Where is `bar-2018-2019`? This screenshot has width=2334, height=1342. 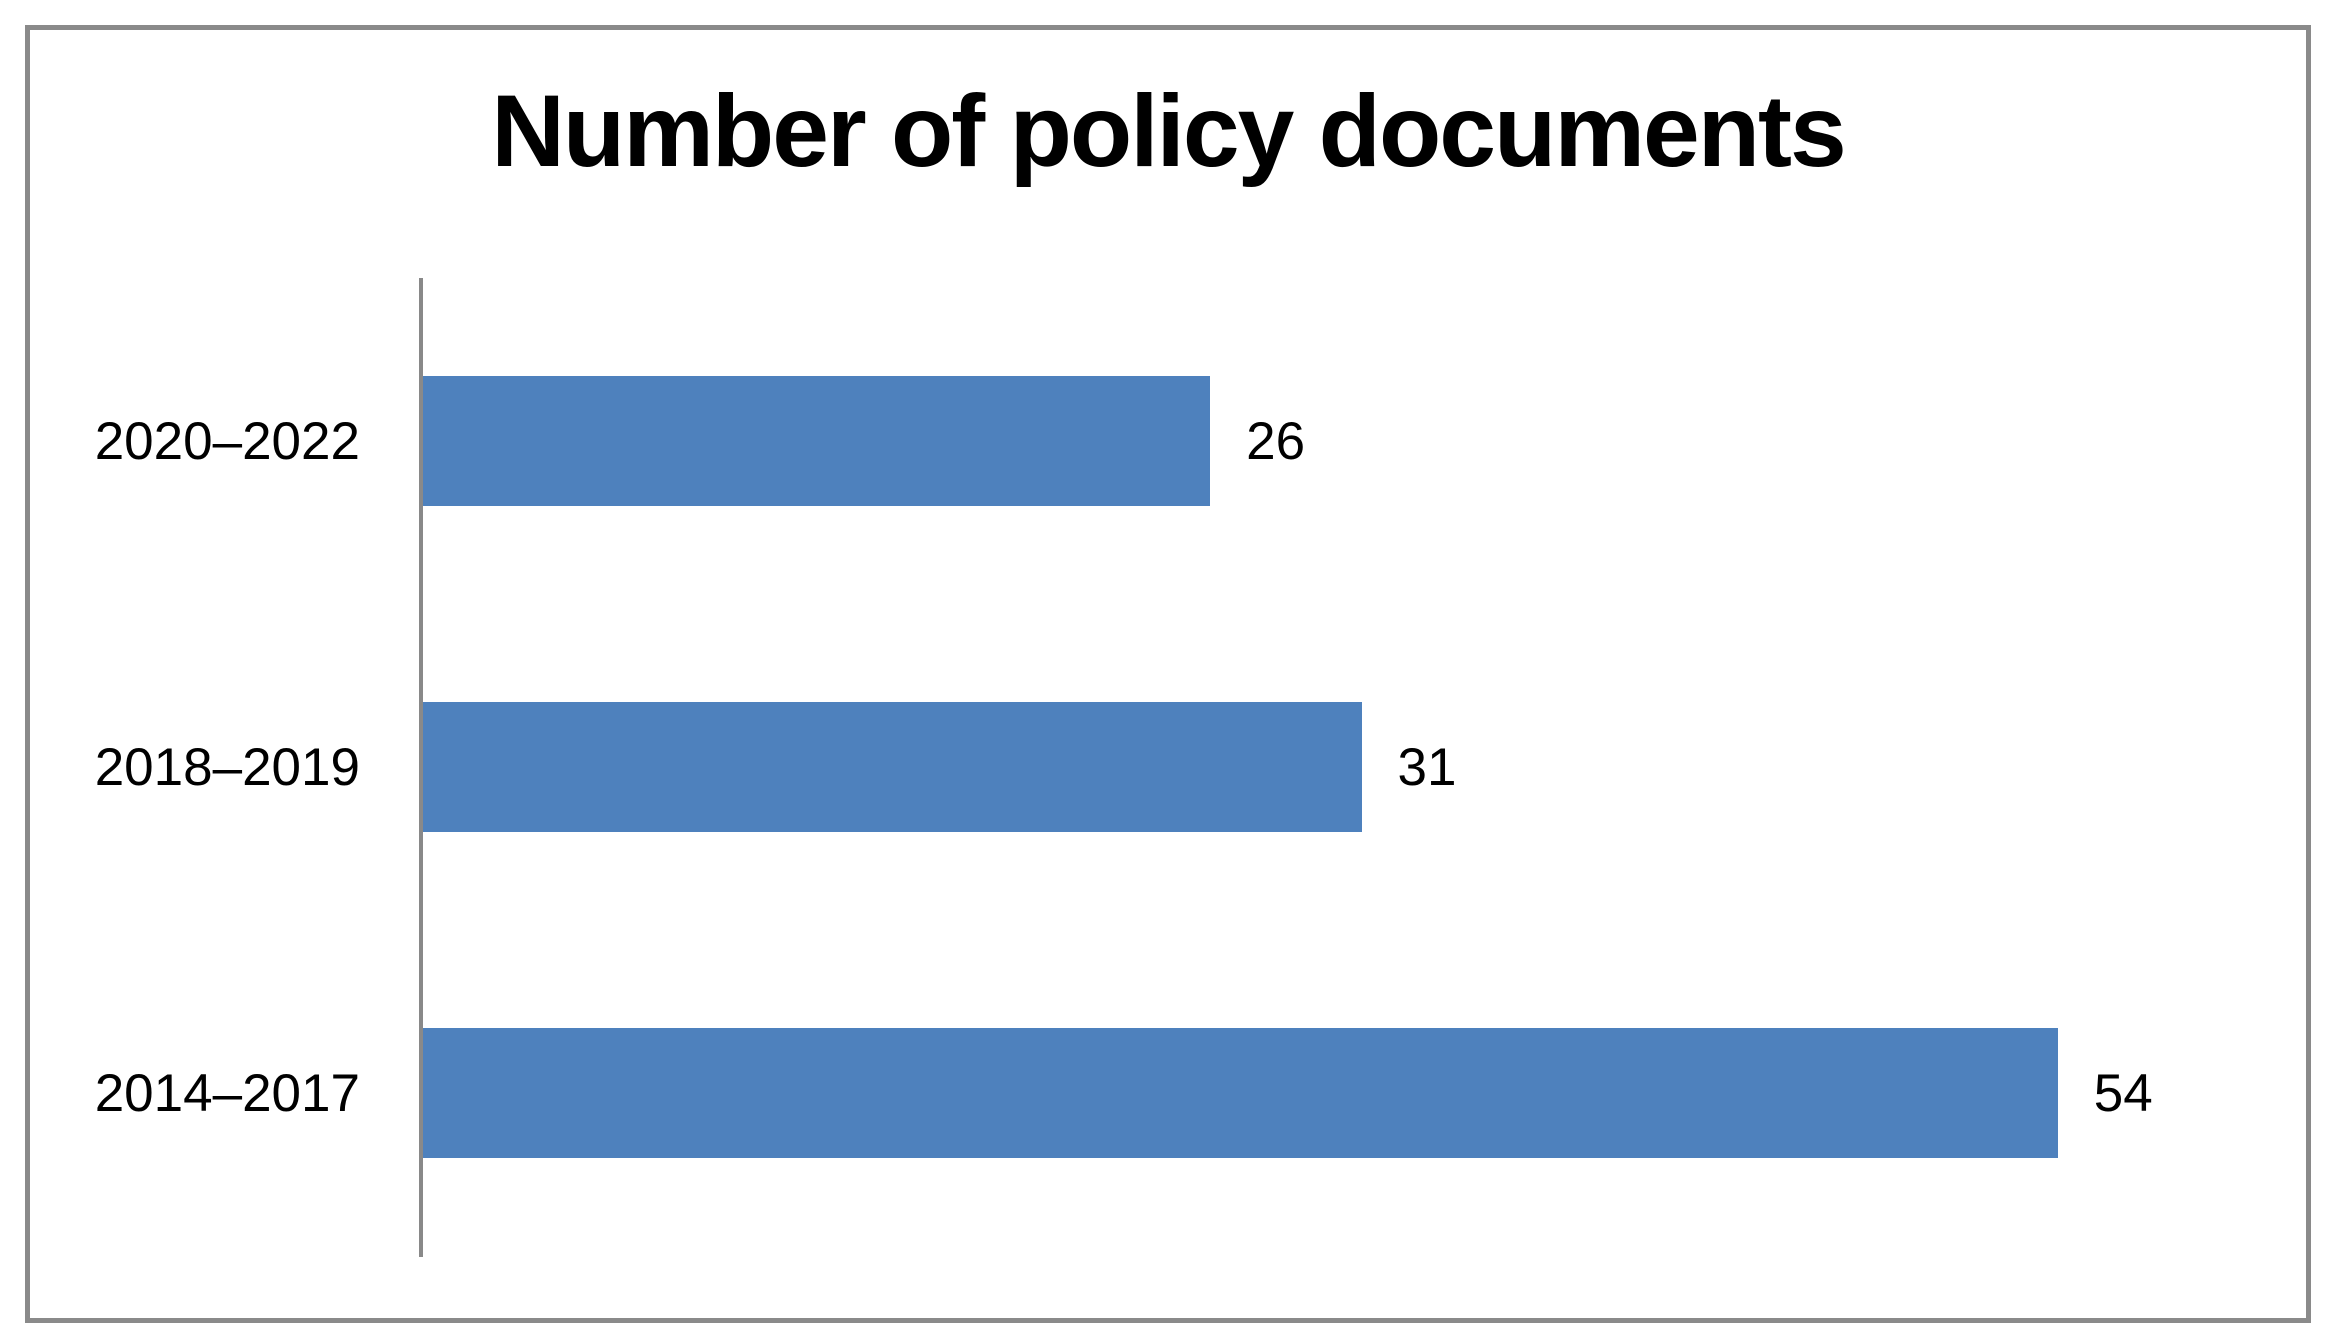 bar-2018-2019 is located at coordinates (892, 767).